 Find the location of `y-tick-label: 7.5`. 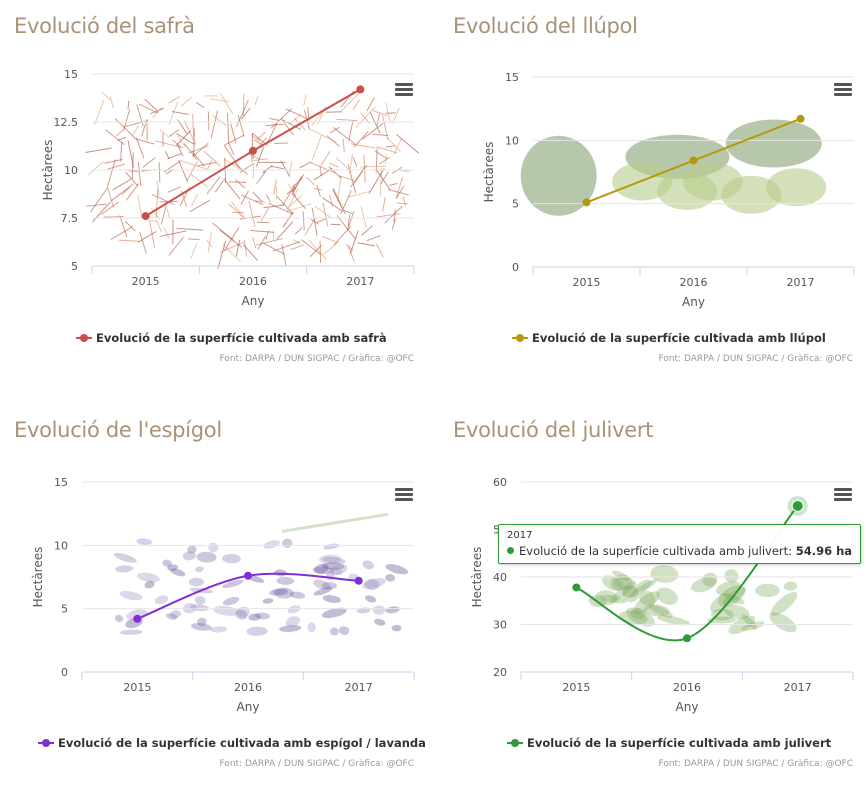

y-tick-label: 7.5 is located at coordinates (70, 218).